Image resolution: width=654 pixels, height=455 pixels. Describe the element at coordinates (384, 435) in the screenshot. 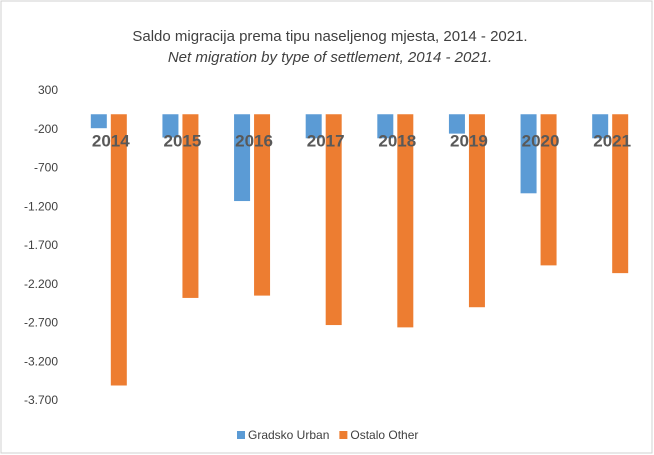

I see `legend-label: Ostalo Other` at that location.